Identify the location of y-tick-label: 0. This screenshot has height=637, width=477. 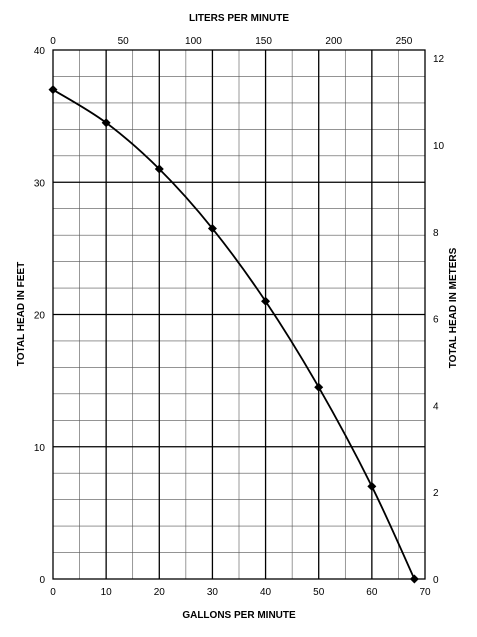
(42, 580).